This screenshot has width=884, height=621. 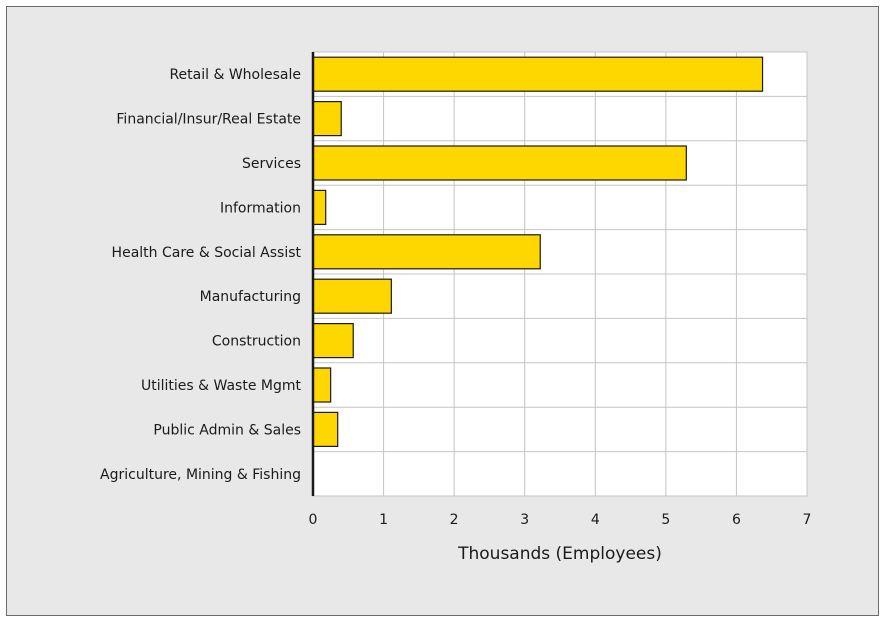 I want to click on category-label: Manufacturing, so click(x=250, y=297).